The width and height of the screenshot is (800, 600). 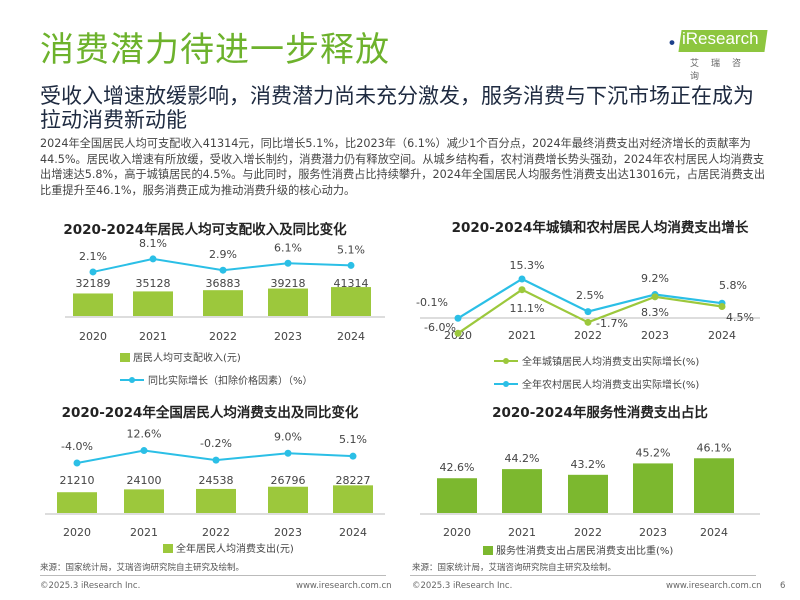 I want to click on bar-value-label: 28227, so click(x=353, y=480).